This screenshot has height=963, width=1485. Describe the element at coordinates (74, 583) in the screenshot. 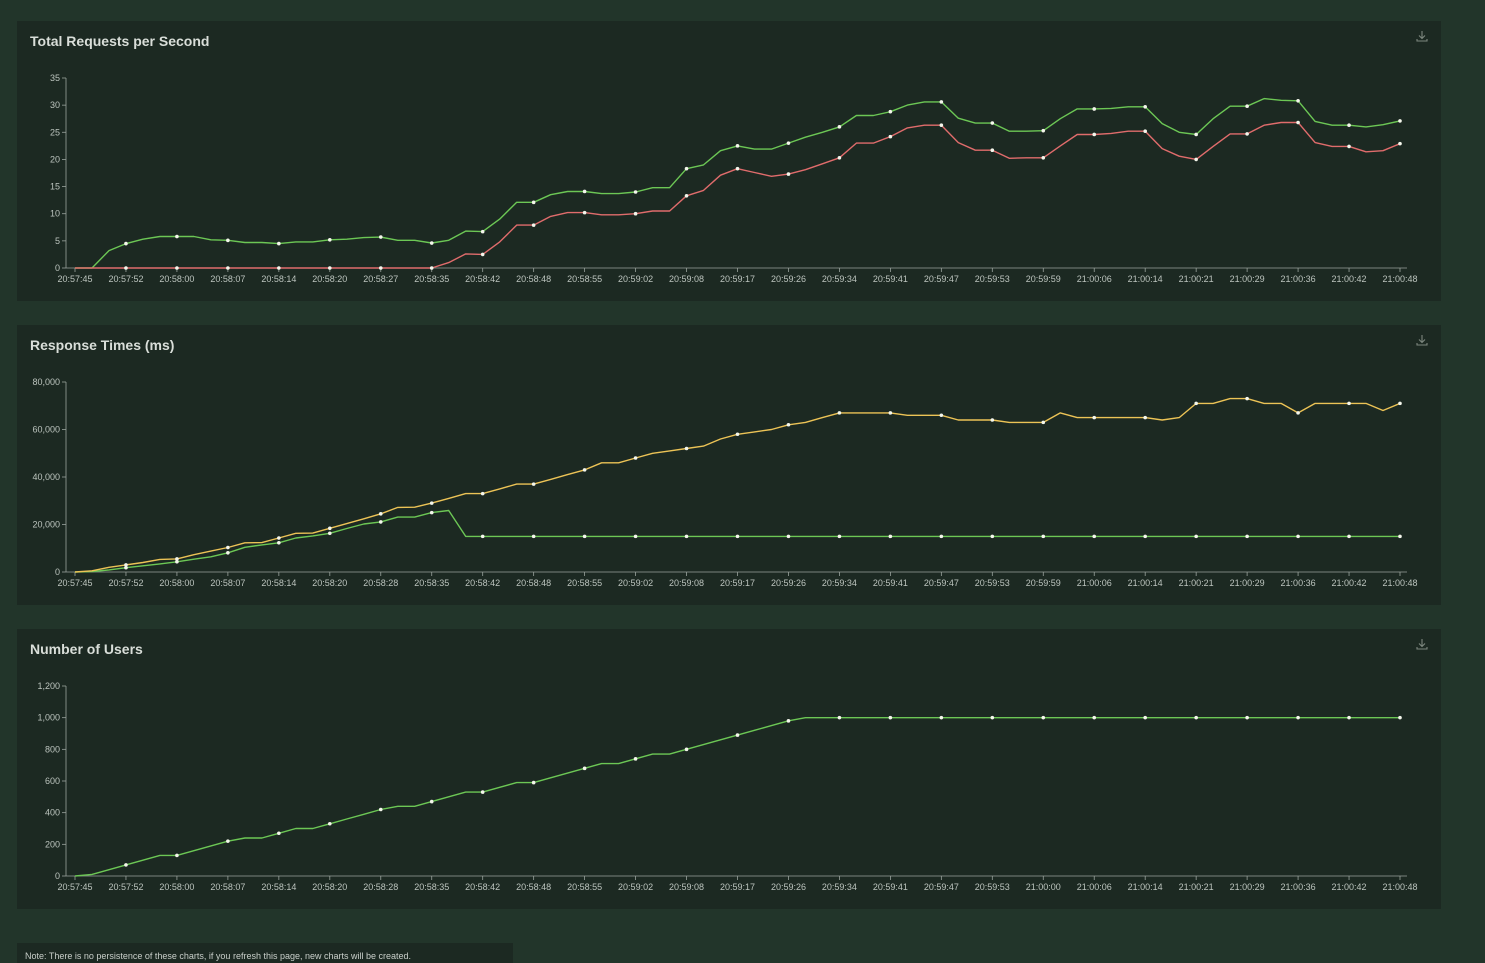

I see `x-tick-label: 20:57:45` at that location.